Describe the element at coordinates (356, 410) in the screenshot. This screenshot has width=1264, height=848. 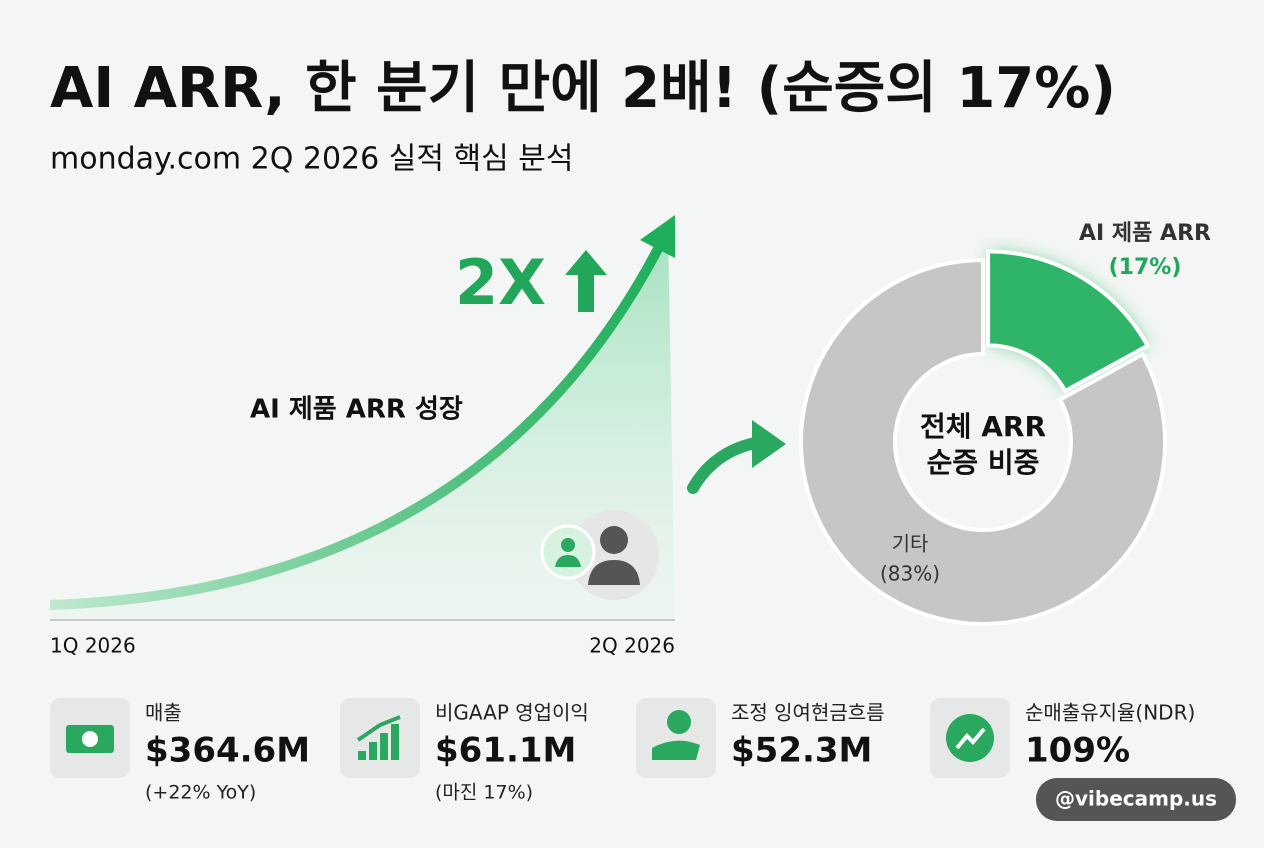
I see `growth-label: AI 제품 ARR 성장` at that location.